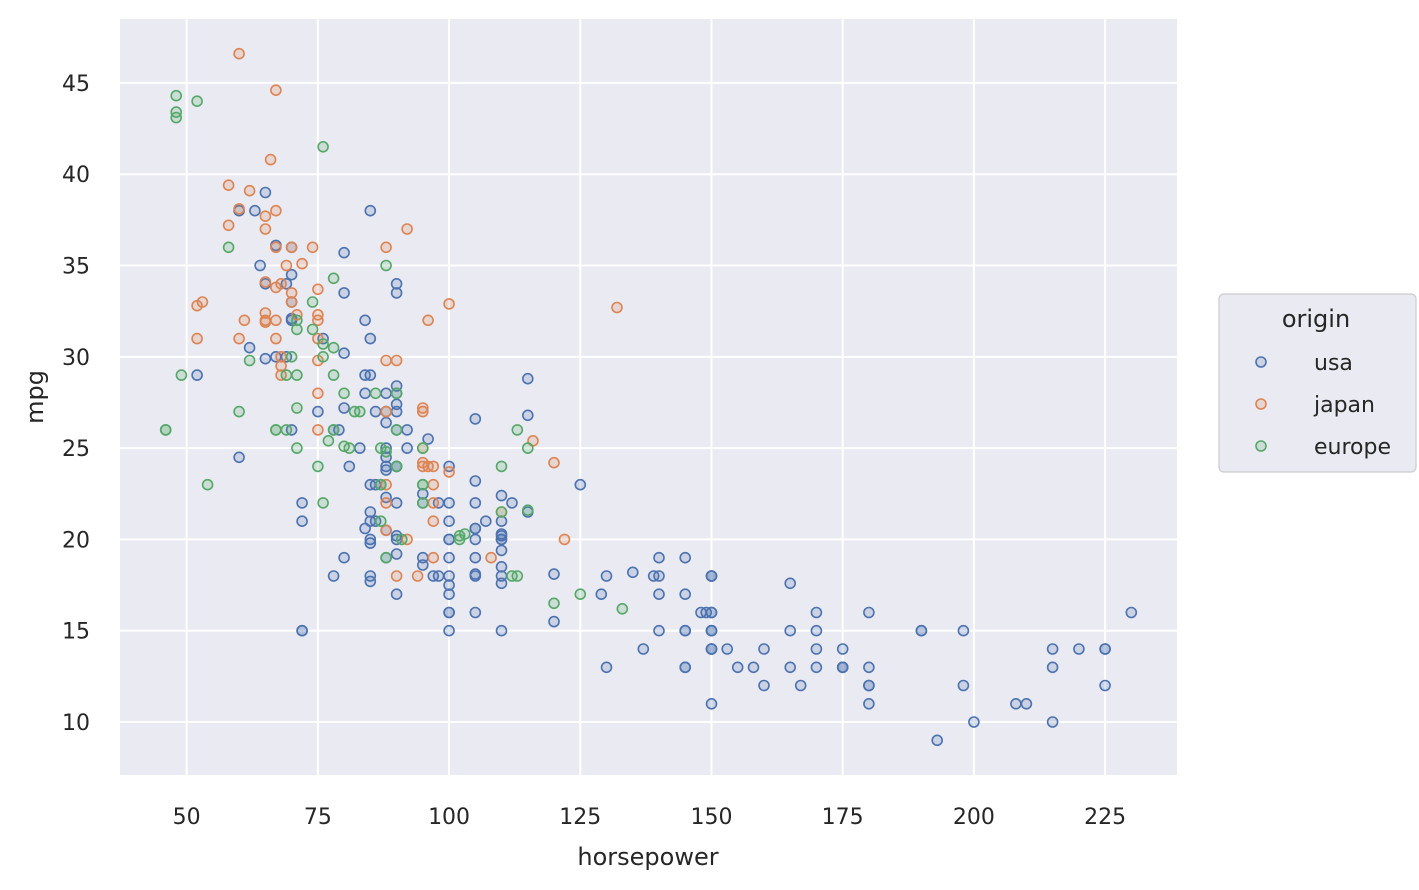 The width and height of the screenshot is (1419, 890). What do you see at coordinates (76, 267) in the screenshot?
I see `y-tick-label: 35` at bounding box center [76, 267].